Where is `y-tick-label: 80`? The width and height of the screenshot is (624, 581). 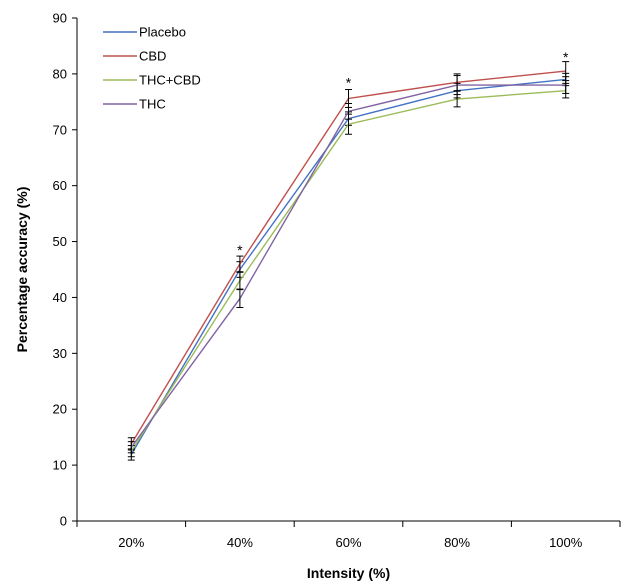
y-tick-label: 80 is located at coordinates (60, 73).